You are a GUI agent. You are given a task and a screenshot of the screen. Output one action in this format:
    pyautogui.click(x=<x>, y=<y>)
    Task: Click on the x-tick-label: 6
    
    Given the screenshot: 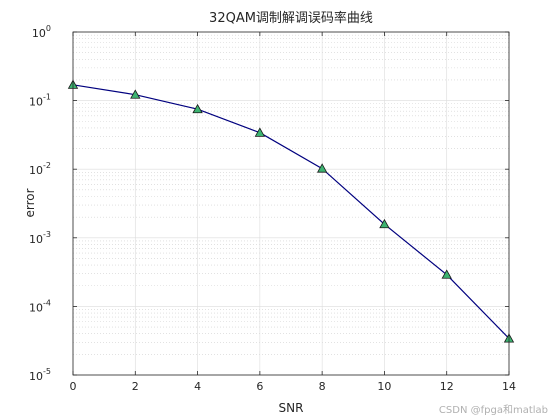 What is the action you would take?
    pyautogui.click(x=259, y=386)
    